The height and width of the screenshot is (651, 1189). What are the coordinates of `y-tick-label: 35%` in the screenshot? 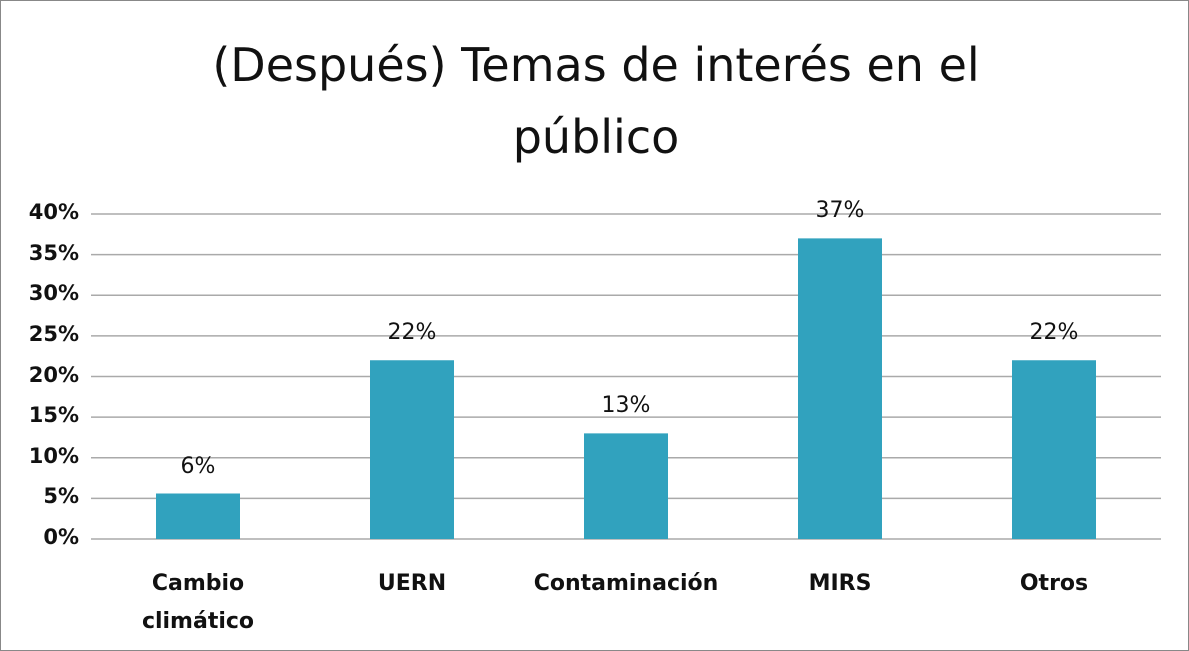 It's located at (53, 252).